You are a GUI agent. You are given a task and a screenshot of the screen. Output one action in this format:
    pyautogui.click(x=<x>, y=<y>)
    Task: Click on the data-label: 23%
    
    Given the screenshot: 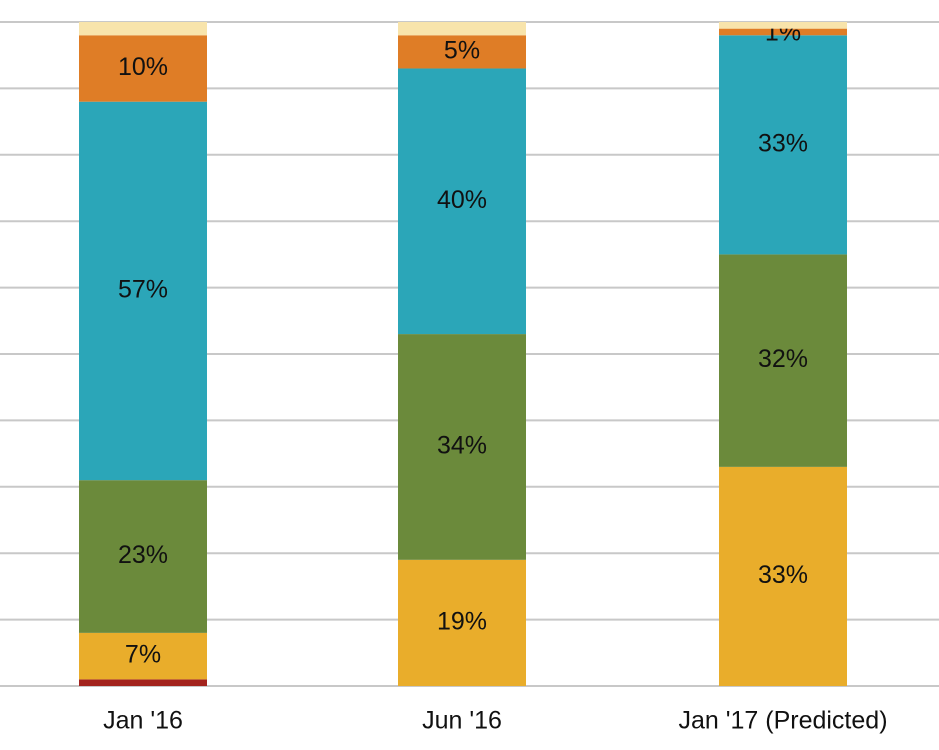 What is the action you would take?
    pyautogui.click(x=143, y=555)
    